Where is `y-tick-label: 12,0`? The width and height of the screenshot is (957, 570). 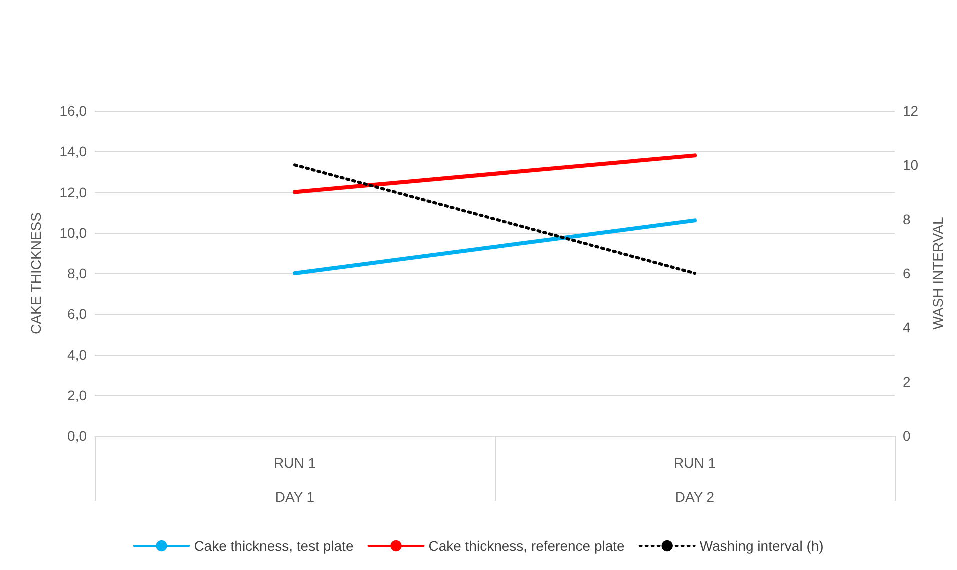
y-tick-label: 12,0 is located at coordinates (74, 192).